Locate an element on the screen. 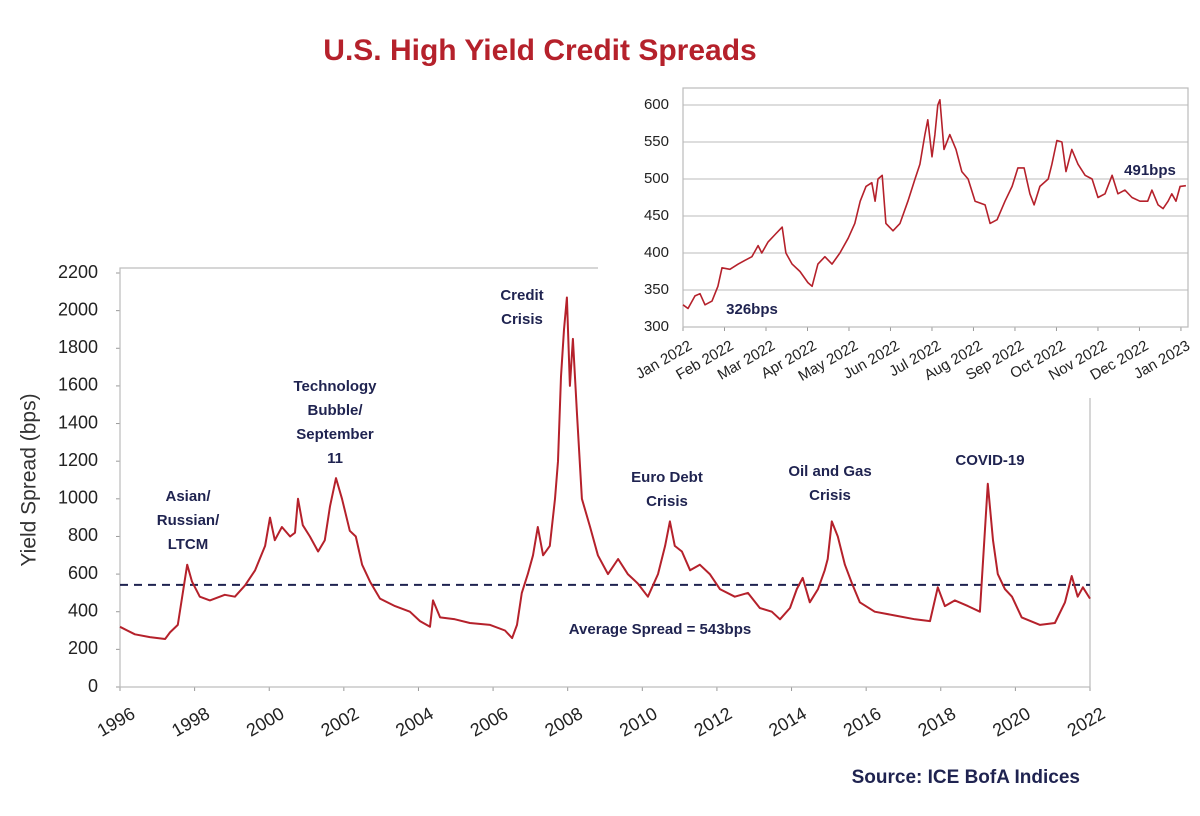 Image resolution: width=1200 pixels, height=816 pixels. annotation: 326bps is located at coordinates (752, 309).